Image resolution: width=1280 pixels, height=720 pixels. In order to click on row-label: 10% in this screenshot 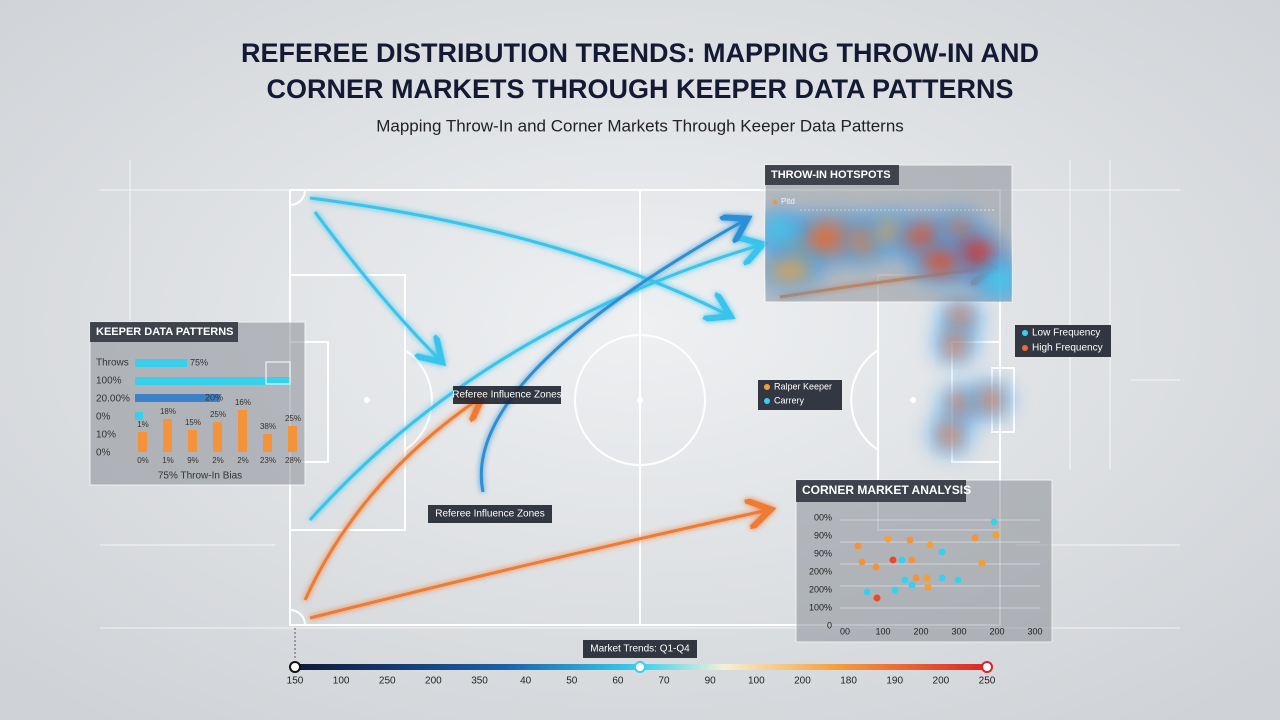, I will do `click(106, 435)`.